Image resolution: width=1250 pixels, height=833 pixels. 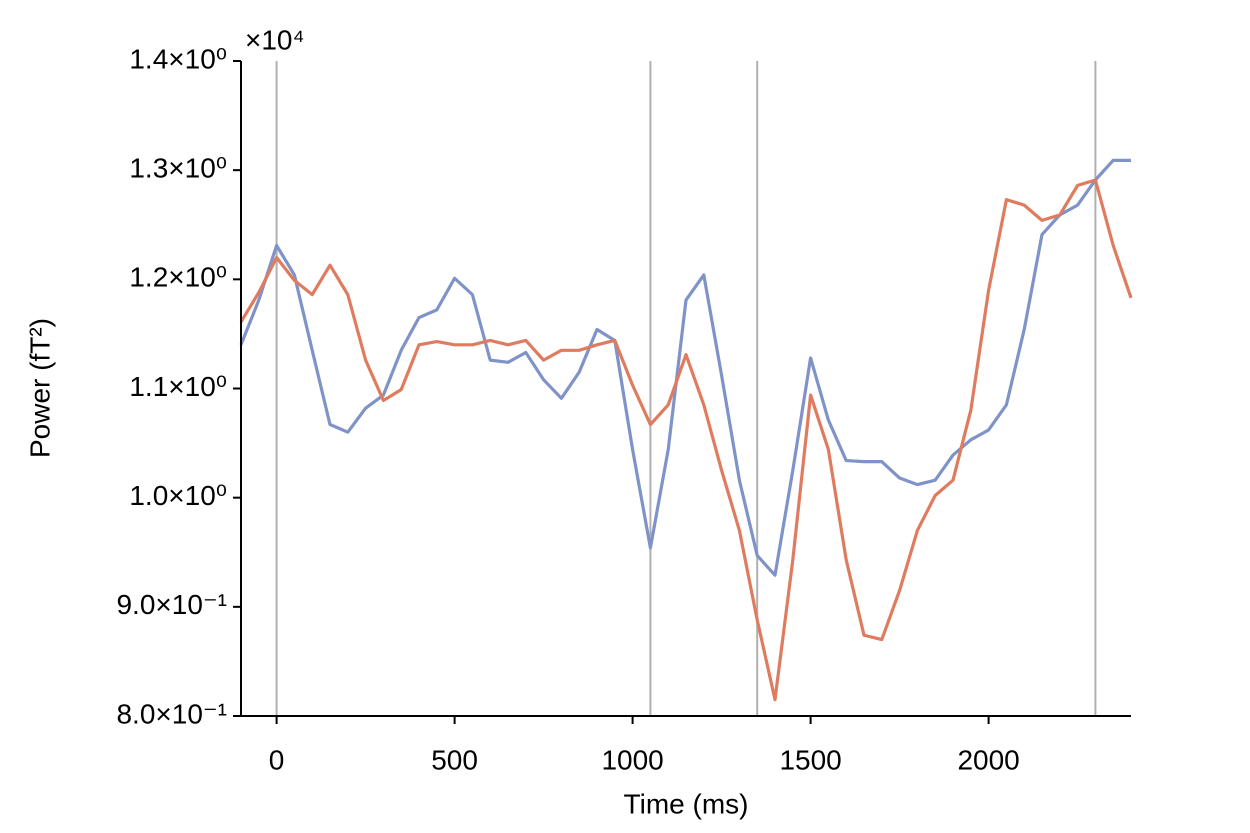 What do you see at coordinates (178, 277) in the screenshot?
I see `y-tick-label: 1.2×10⁰` at bounding box center [178, 277].